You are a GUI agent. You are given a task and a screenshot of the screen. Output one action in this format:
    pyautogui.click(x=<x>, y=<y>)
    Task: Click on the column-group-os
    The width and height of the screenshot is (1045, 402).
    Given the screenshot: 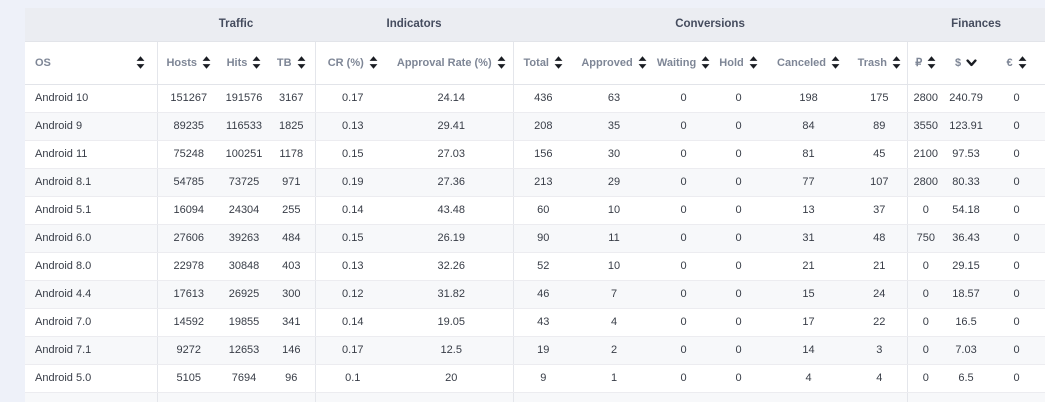 What is the action you would take?
    pyautogui.click(x=91, y=25)
    